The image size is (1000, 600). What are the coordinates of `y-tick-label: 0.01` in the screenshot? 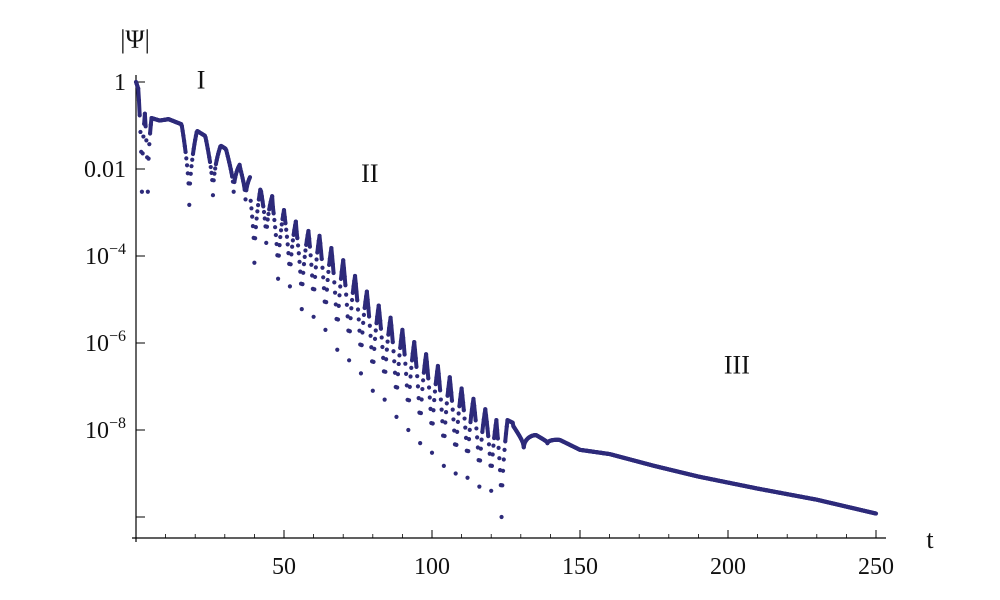 It's located at (105, 170).